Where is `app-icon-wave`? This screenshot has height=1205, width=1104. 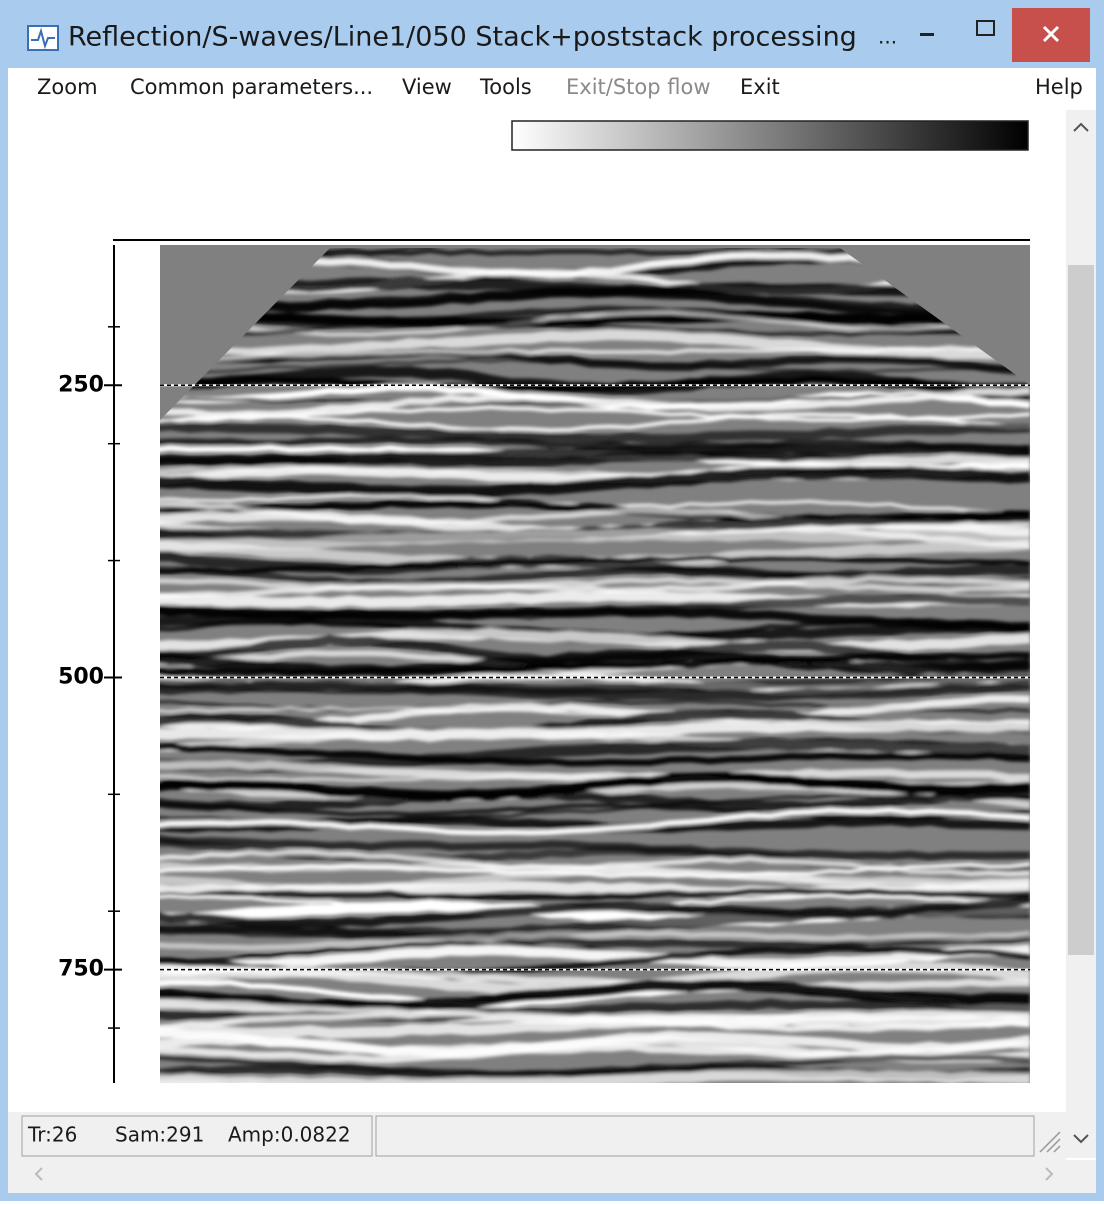
app-icon-wave is located at coordinates (43, 38).